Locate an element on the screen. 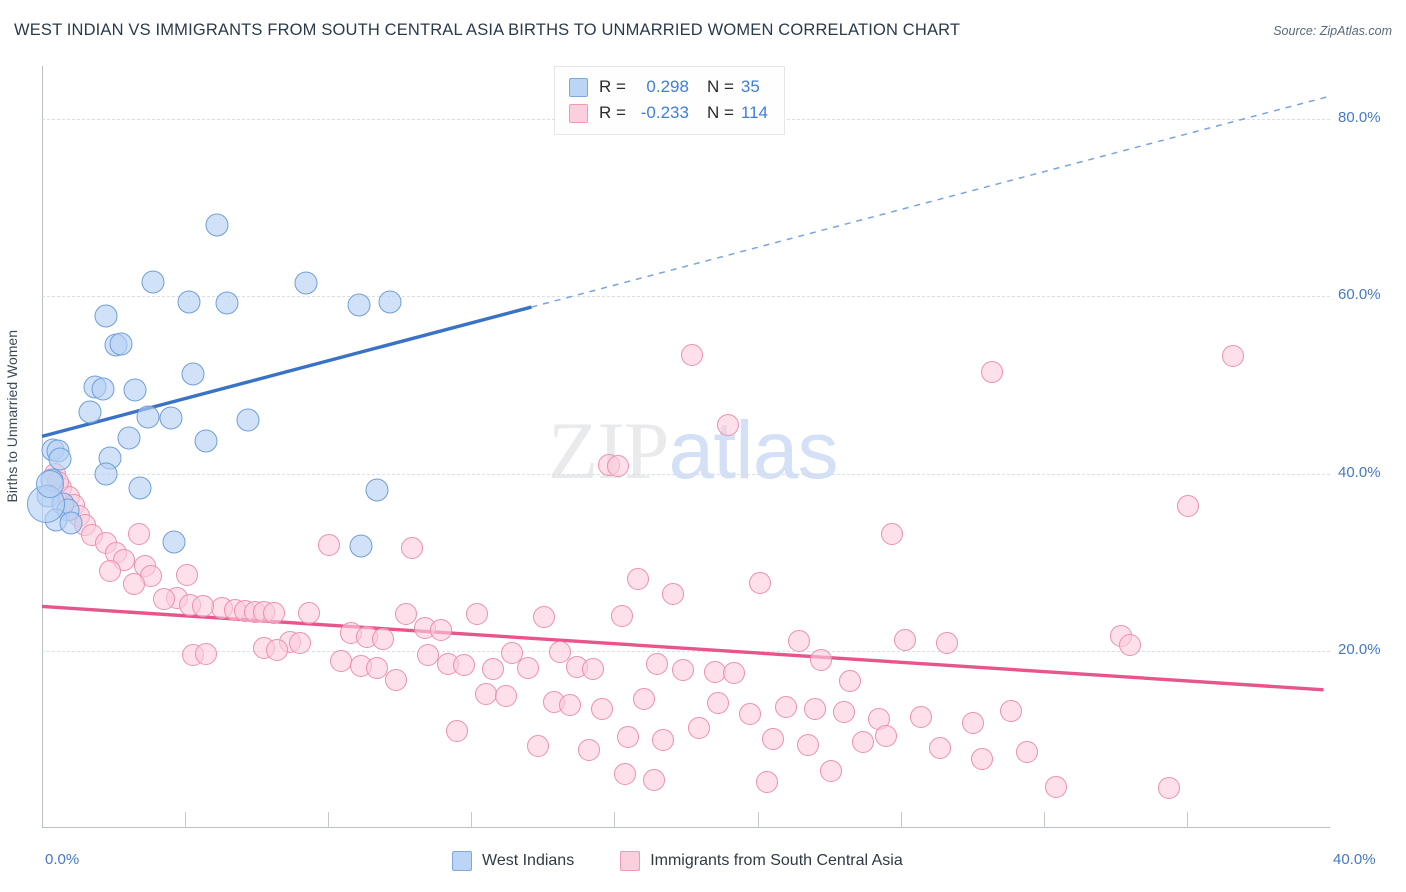 This screenshot has height=892, width=1406. legend-label-immigrants: Immigrants from South Central Asia is located at coordinates (776, 860).